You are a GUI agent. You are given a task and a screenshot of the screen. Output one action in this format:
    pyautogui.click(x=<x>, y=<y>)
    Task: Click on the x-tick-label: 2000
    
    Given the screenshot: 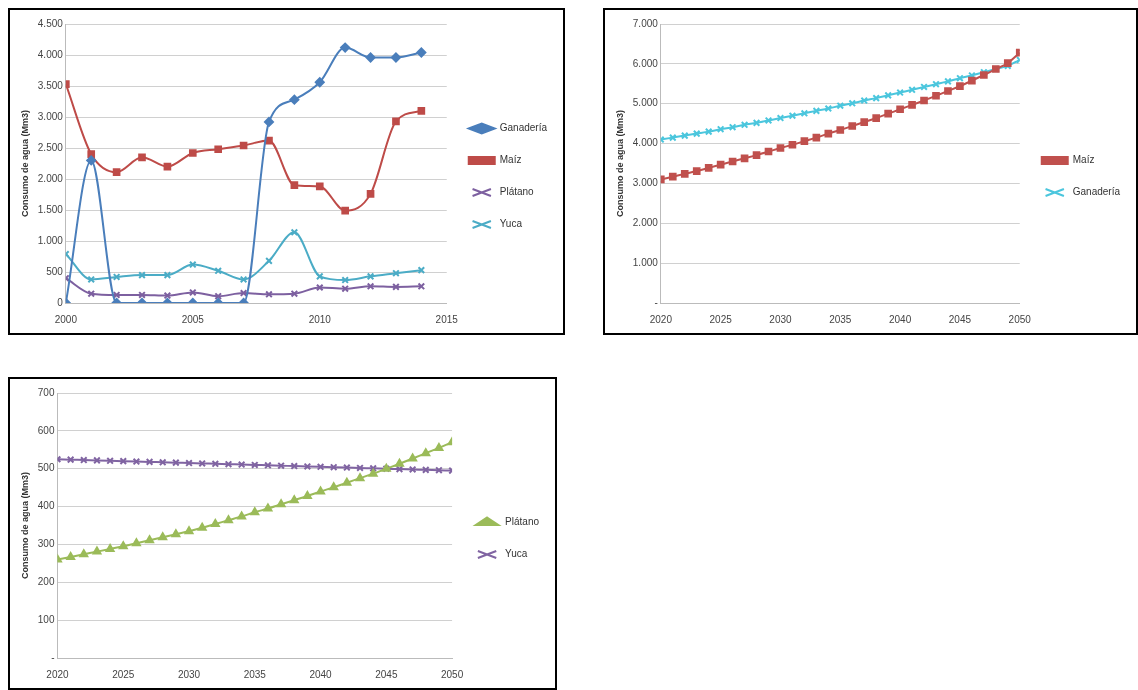 What is the action you would take?
    pyautogui.click(x=66, y=319)
    